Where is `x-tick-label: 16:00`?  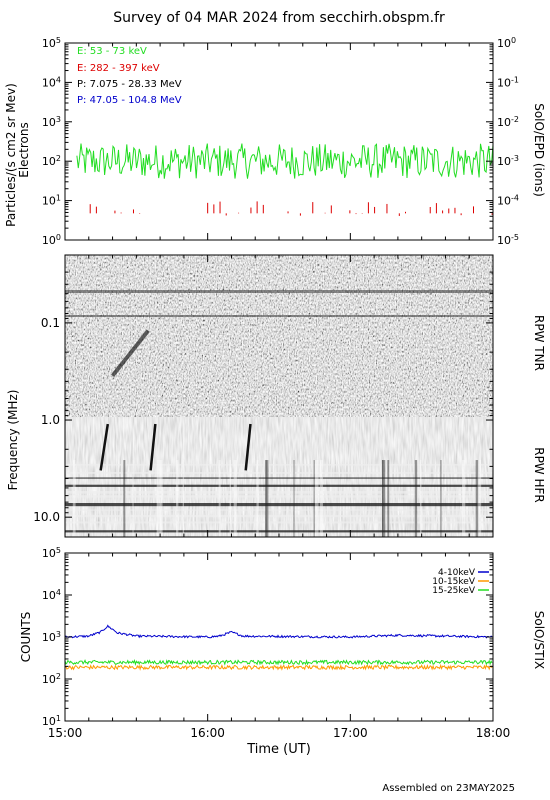
x-tick-label: 16:00 is located at coordinates (207, 733).